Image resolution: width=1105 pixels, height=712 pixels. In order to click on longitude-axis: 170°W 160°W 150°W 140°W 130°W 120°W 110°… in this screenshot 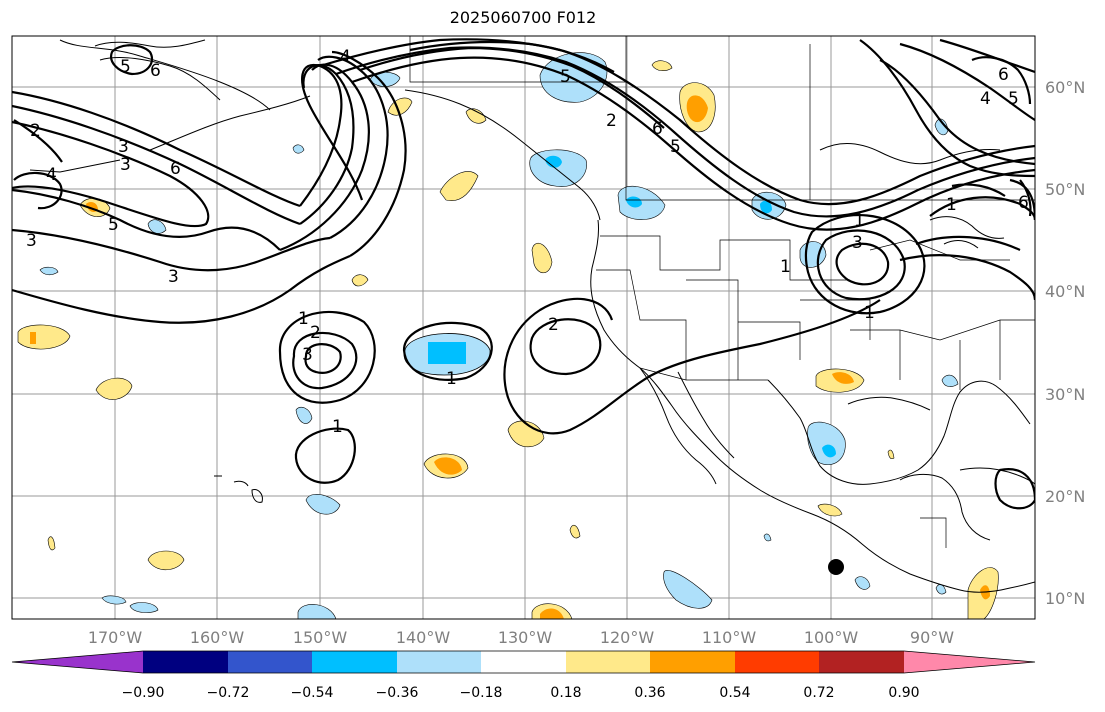, I will do `click(521, 637)`.